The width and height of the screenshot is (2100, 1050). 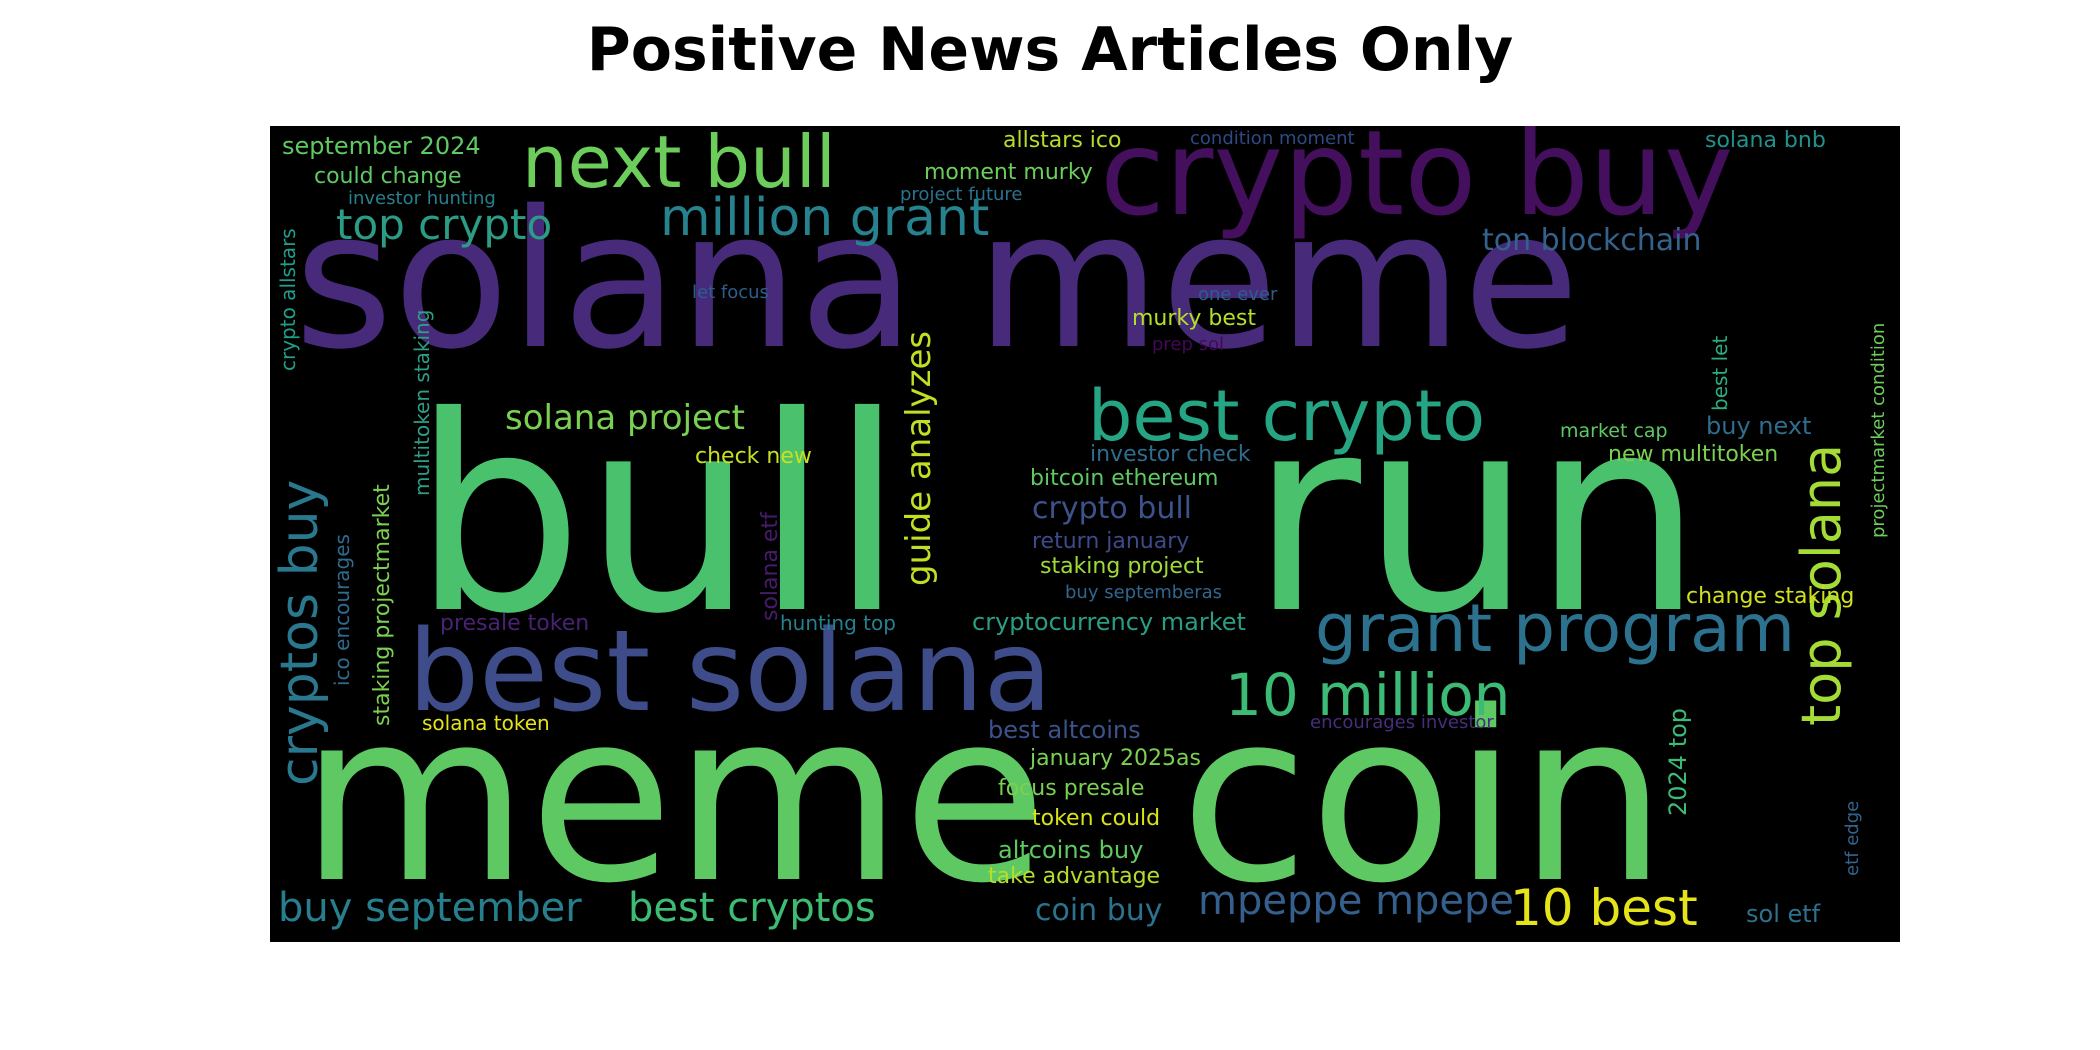 What do you see at coordinates (515, 623) in the screenshot?
I see `word-presale-token: presale token` at bounding box center [515, 623].